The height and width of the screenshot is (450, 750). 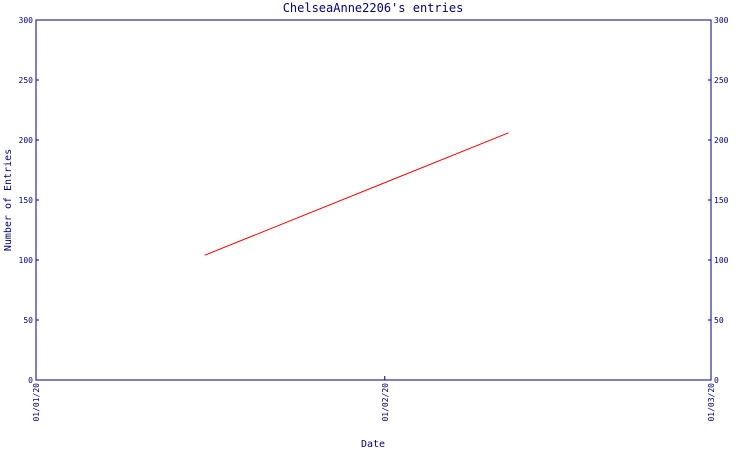 What do you see at coordinates (36, 402) in the screenshot?
I see `x-tick-label: 01/01/20` at bounding box center [36, 402].